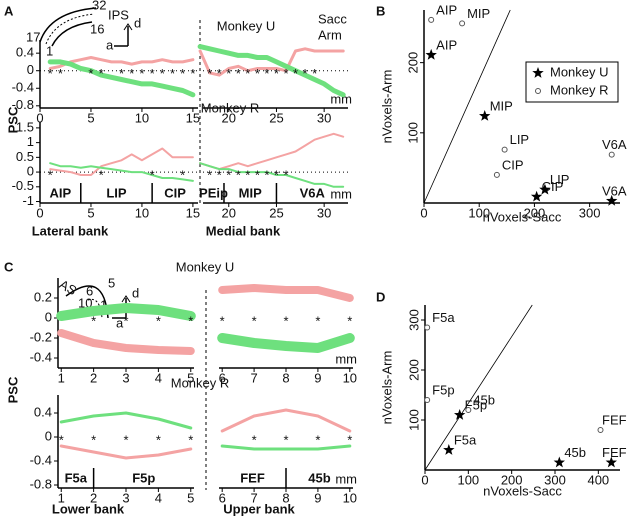 The image size is (640, 518). What do you see at coordinates (522, 490) in the screenshot?
I see `x-axis-label: nVoxels-Sacc` at bounding box center [522, 490].